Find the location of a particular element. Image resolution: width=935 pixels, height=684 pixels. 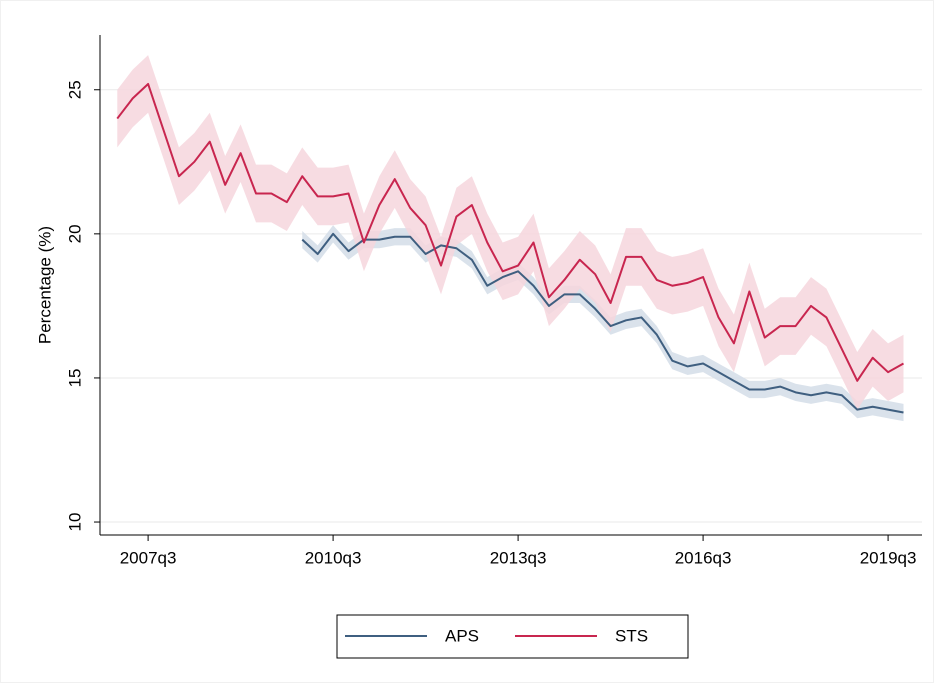

x-tick-label: 2007q3 is located at coordinates (148, 557).